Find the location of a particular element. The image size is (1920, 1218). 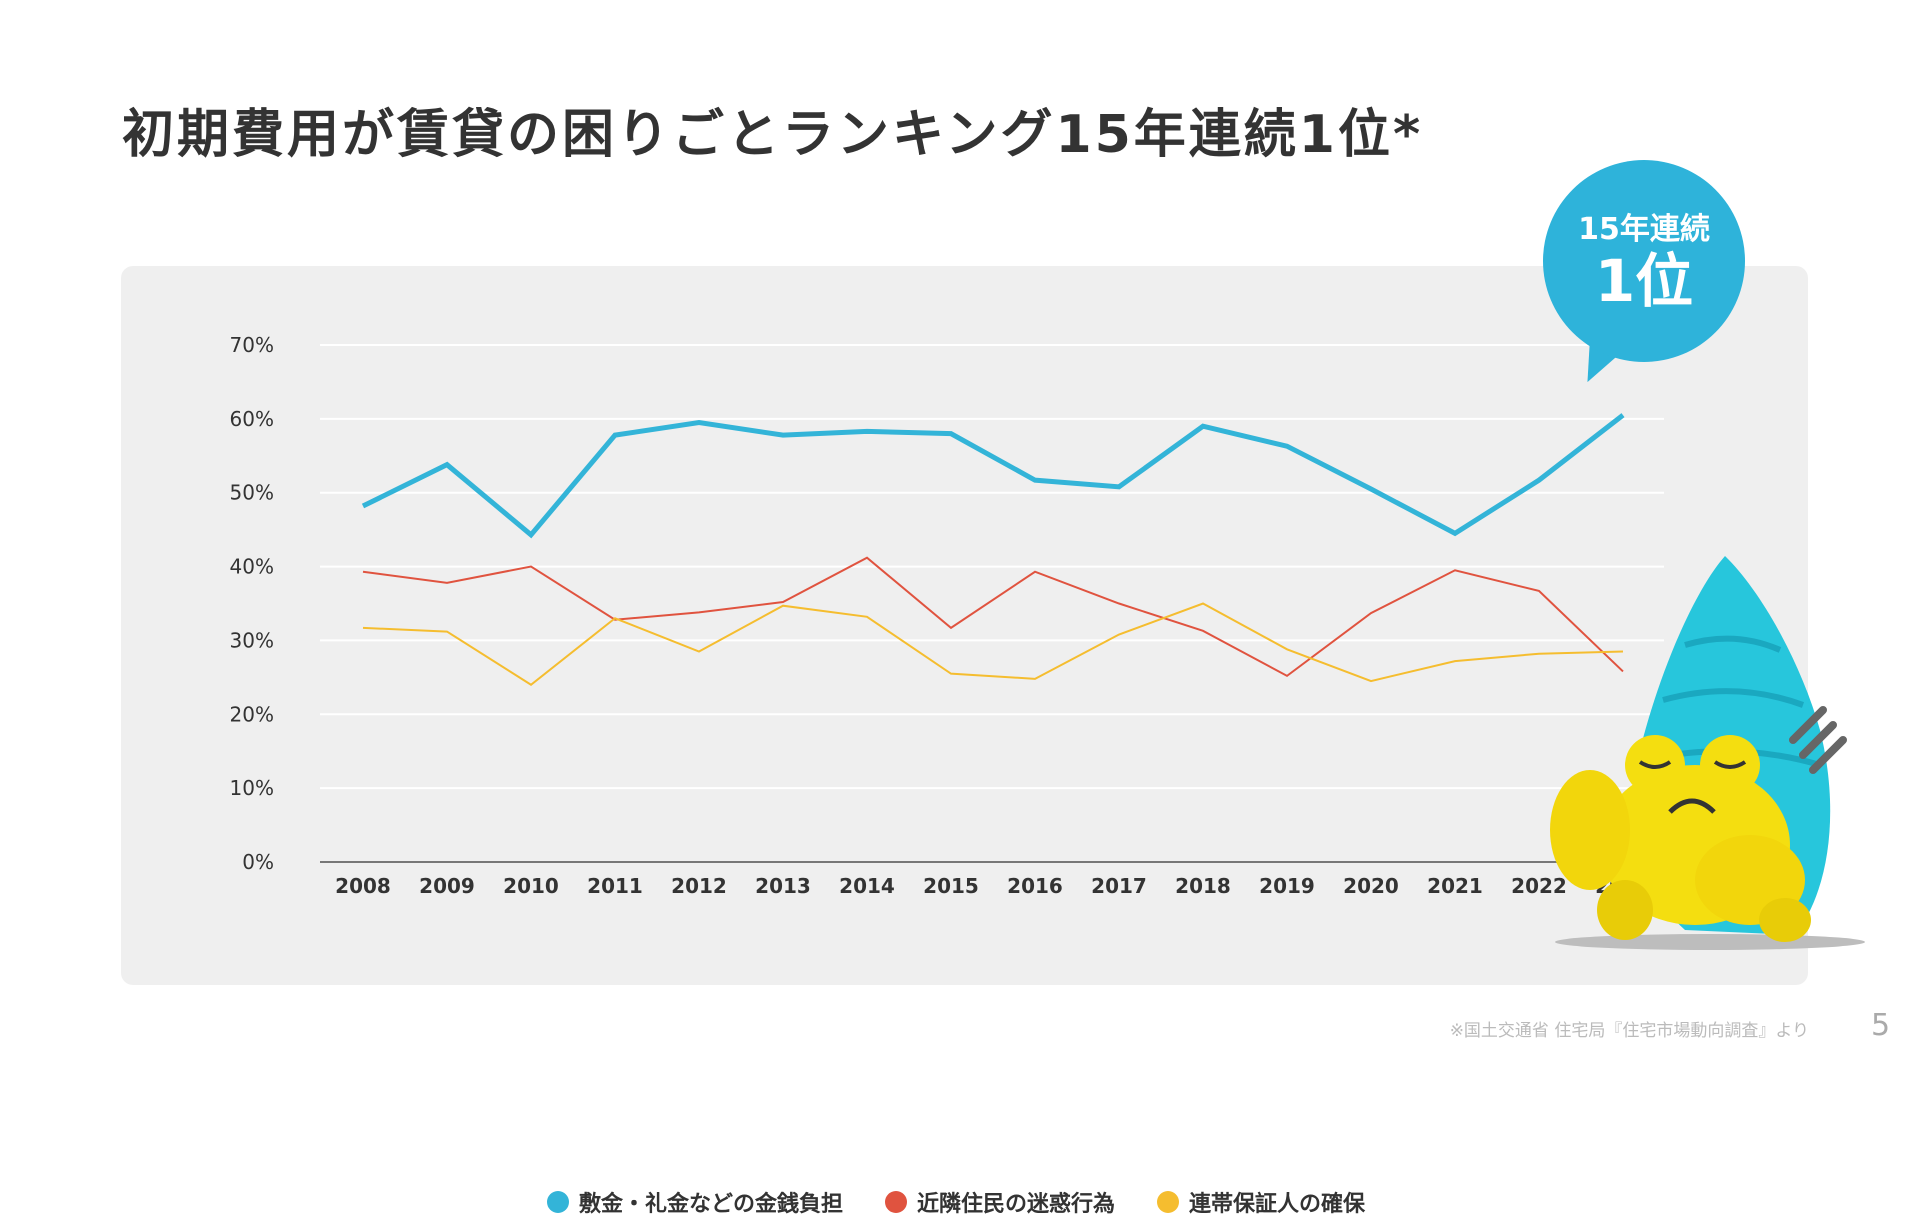

x-tick-label: 2009 is located at coordinates (447, 886).